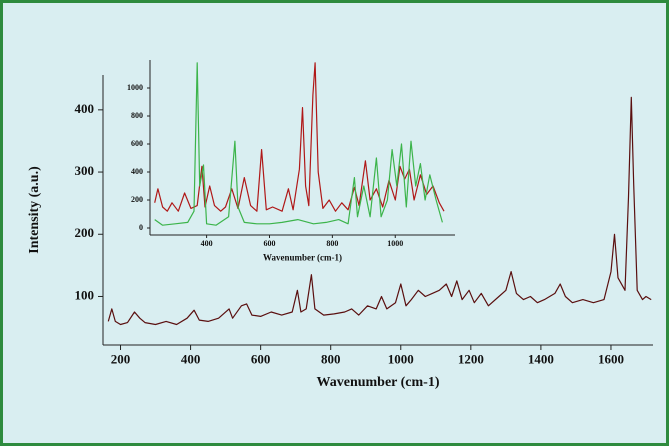  I want to click on x-tick-label: 1400, so click(541, 358).